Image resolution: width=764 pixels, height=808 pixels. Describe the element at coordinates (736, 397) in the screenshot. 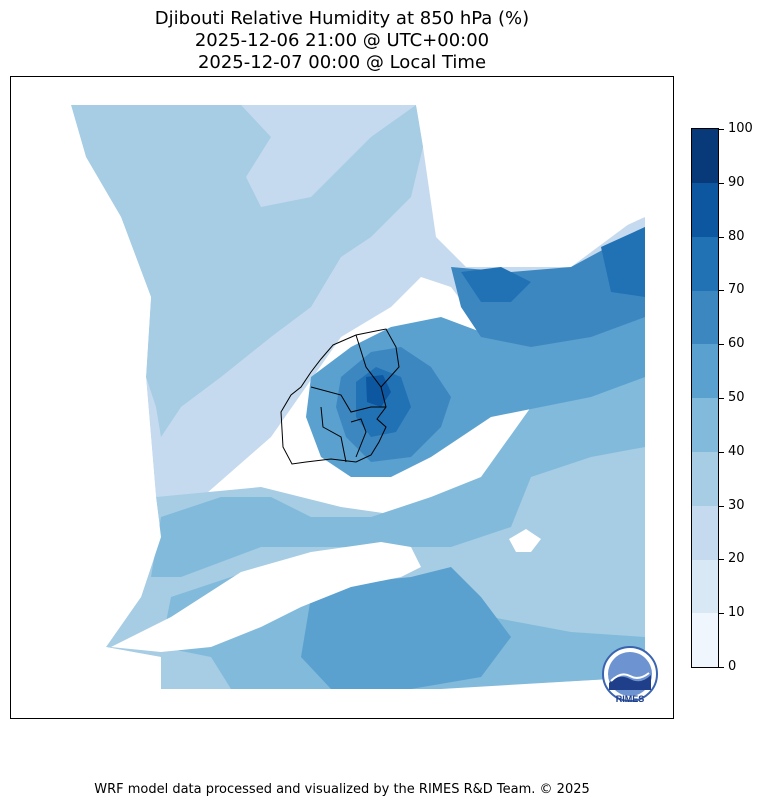

I see `colorbar-tick-label: 50` at that location.